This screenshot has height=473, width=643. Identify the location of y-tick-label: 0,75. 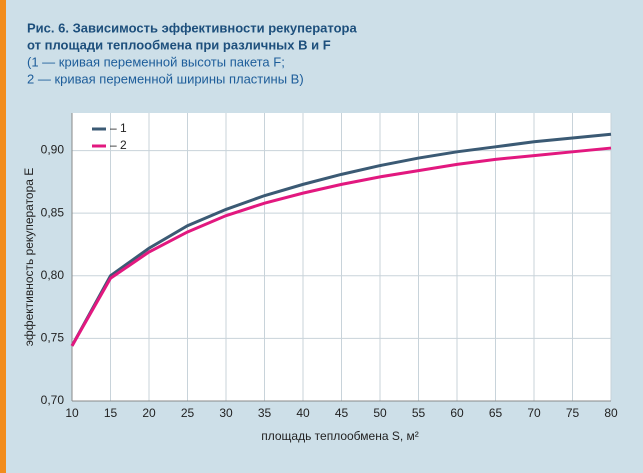
(53, 338).